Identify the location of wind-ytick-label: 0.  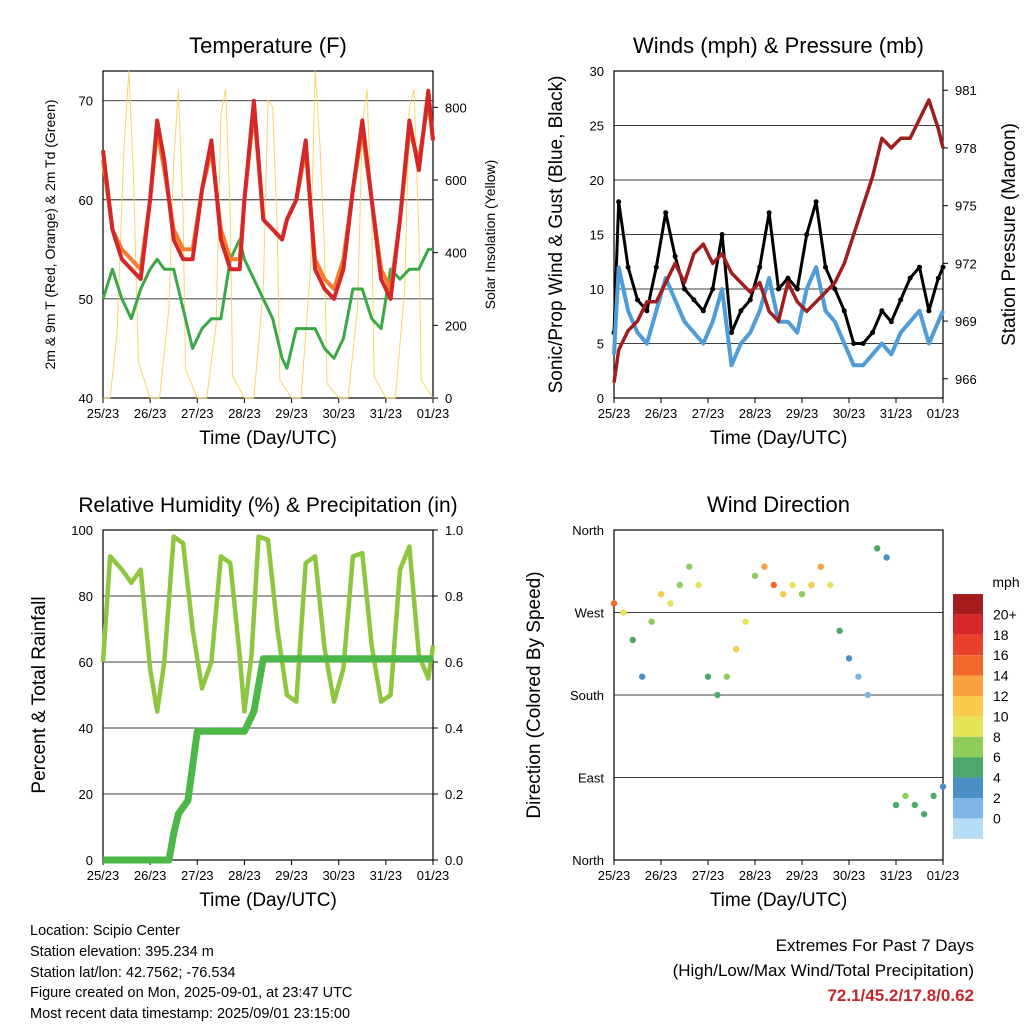
(600, 398).